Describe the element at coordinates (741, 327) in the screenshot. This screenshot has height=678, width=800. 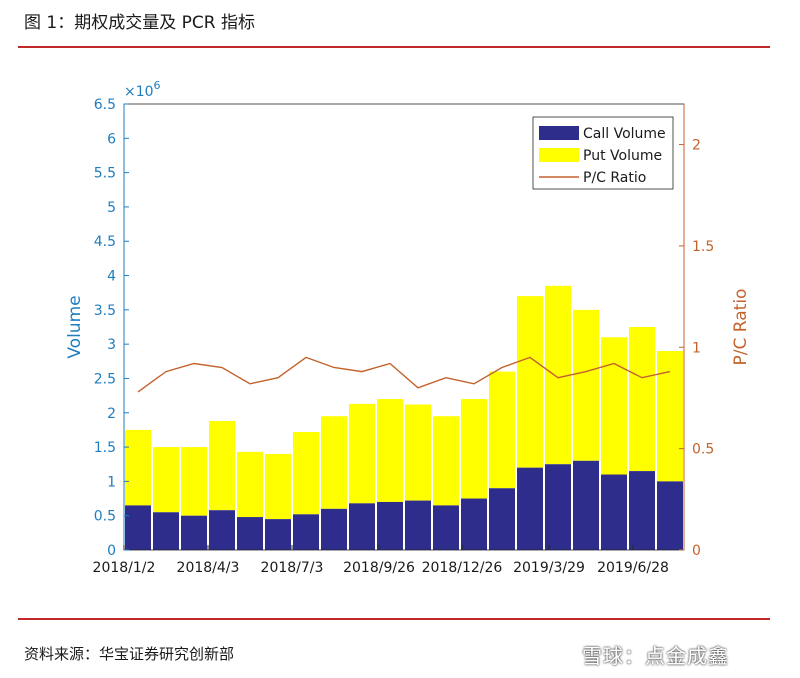
I see `y2-axis-title: P/C Ratio` at that location.